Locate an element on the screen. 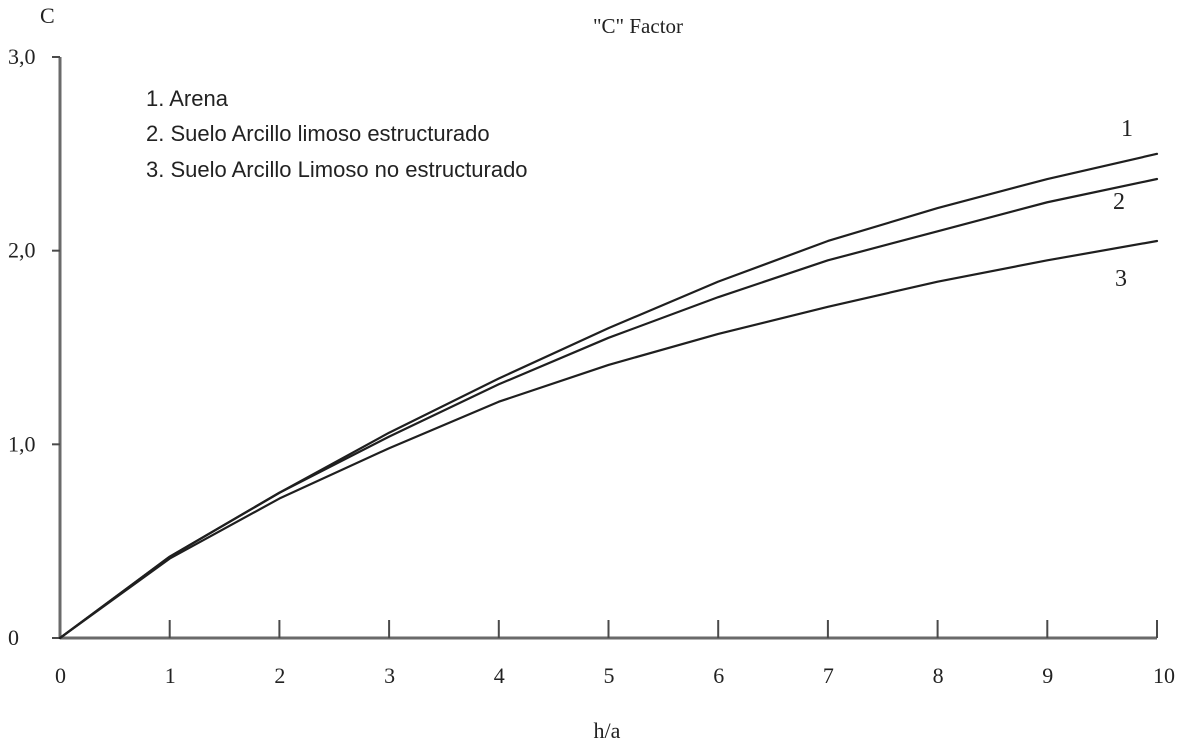 The width and height of the screenshot is (1179, 746). x-tick-label: 3 is located at coordinates (389, 675).